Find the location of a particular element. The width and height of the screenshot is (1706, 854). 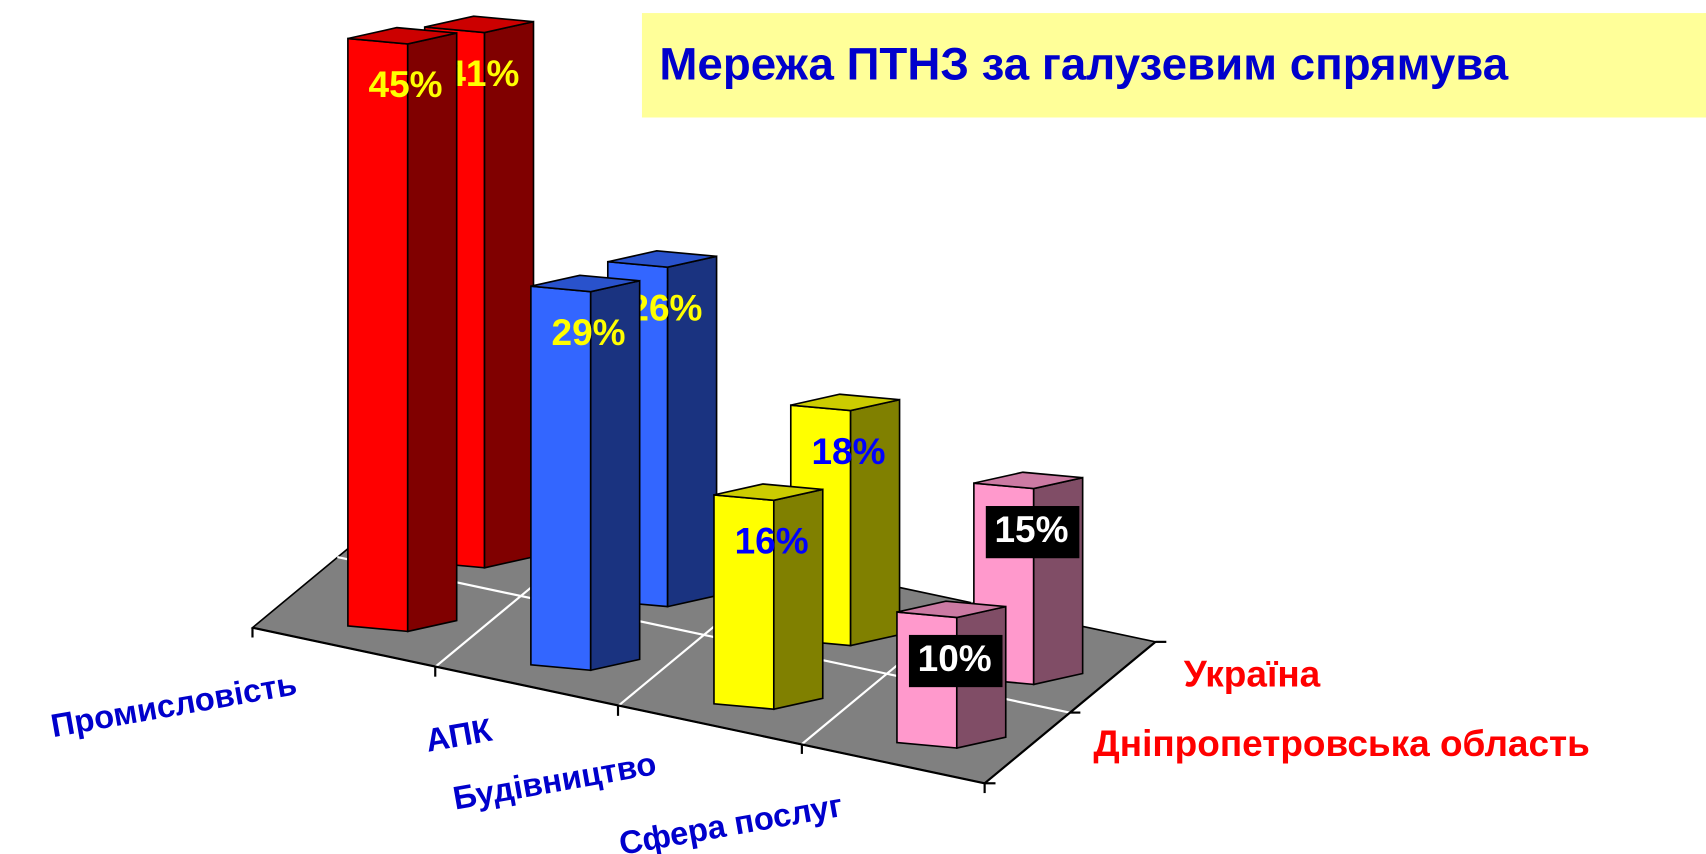

data-label: 41% is located at coordinates (482, 73).